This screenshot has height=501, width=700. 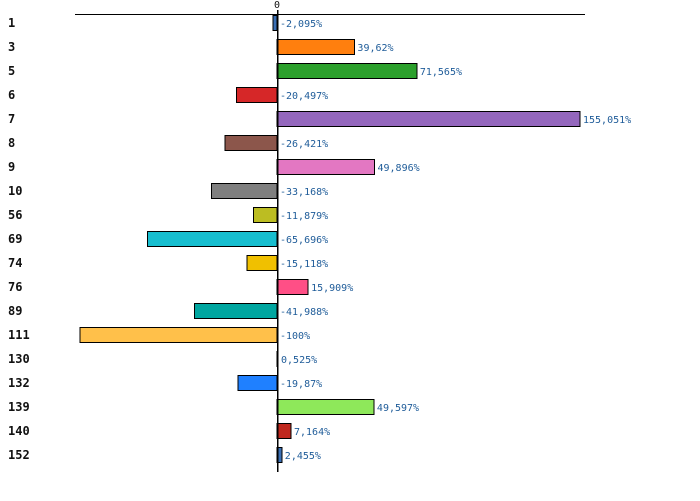 I want to click on category-label: 130, so click(x=19, y=359).